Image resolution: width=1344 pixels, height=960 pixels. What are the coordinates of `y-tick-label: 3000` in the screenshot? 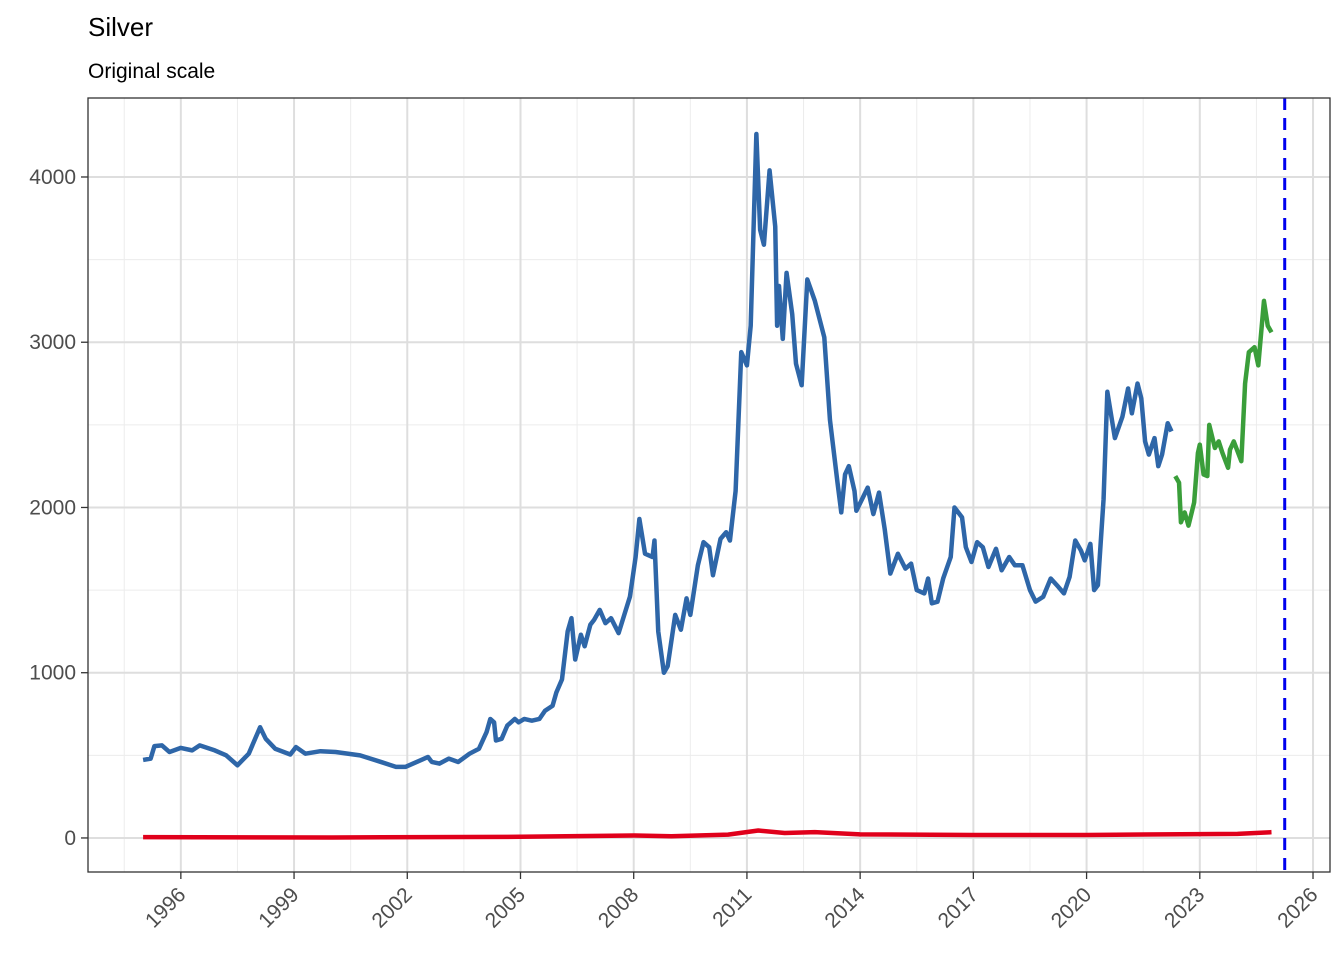 It's located at (52, 342).